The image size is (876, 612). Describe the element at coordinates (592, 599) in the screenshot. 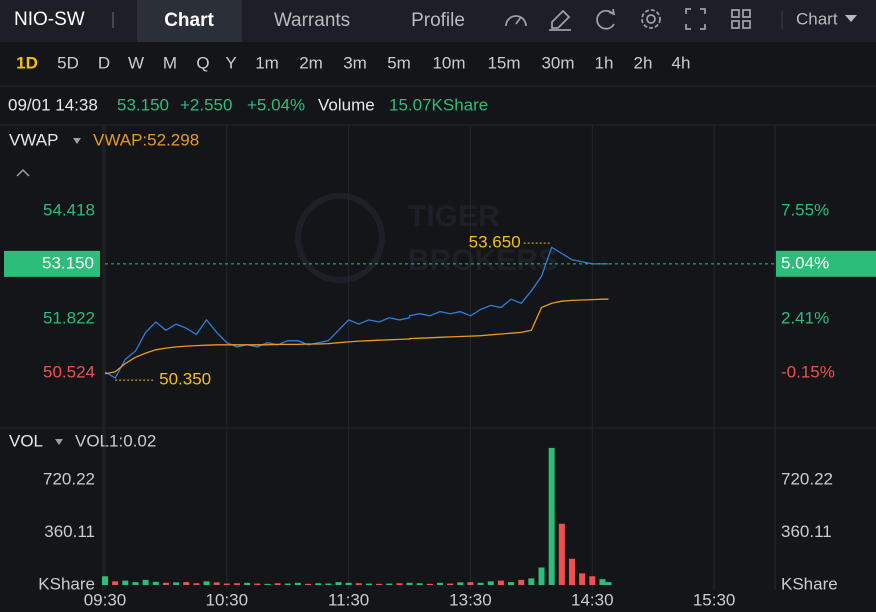

I see `x-tick-label: 14:30` at that location.